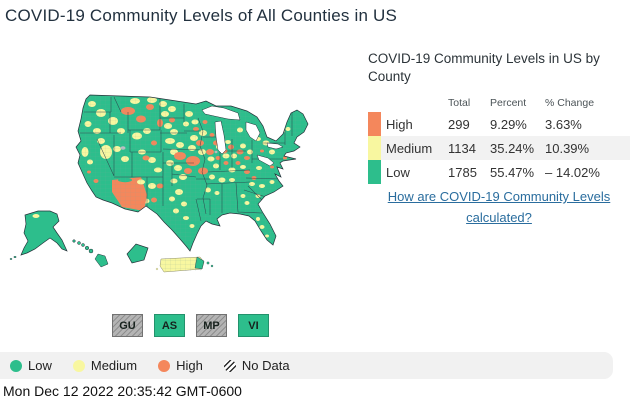 The height and width of the screenshot is (406, 640). I want to click on row-high-label: High, so click(399, 124).